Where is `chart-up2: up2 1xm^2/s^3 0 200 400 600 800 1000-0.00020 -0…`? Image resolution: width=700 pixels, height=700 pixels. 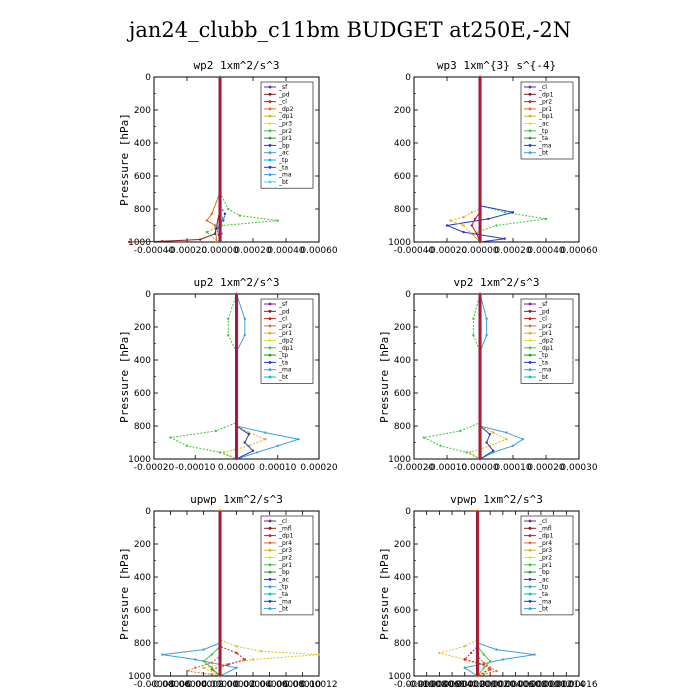
chart-up2: up2 1xm^2/s^3 0 200 400 600 800 1000-0.00020 -0… is located at coordinates (228, 374).